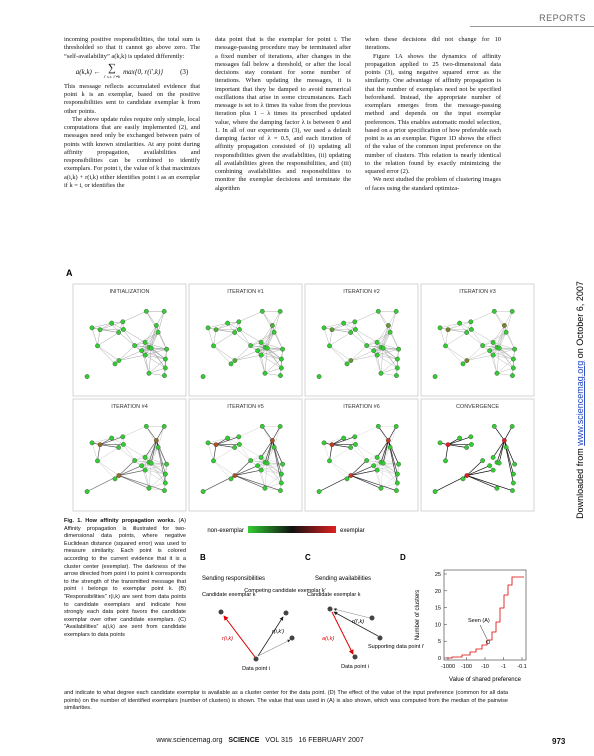 This screenshot has width=594, height=756. I want to click on sidebar-link: www.sciencemag.org, so click(580, 404).